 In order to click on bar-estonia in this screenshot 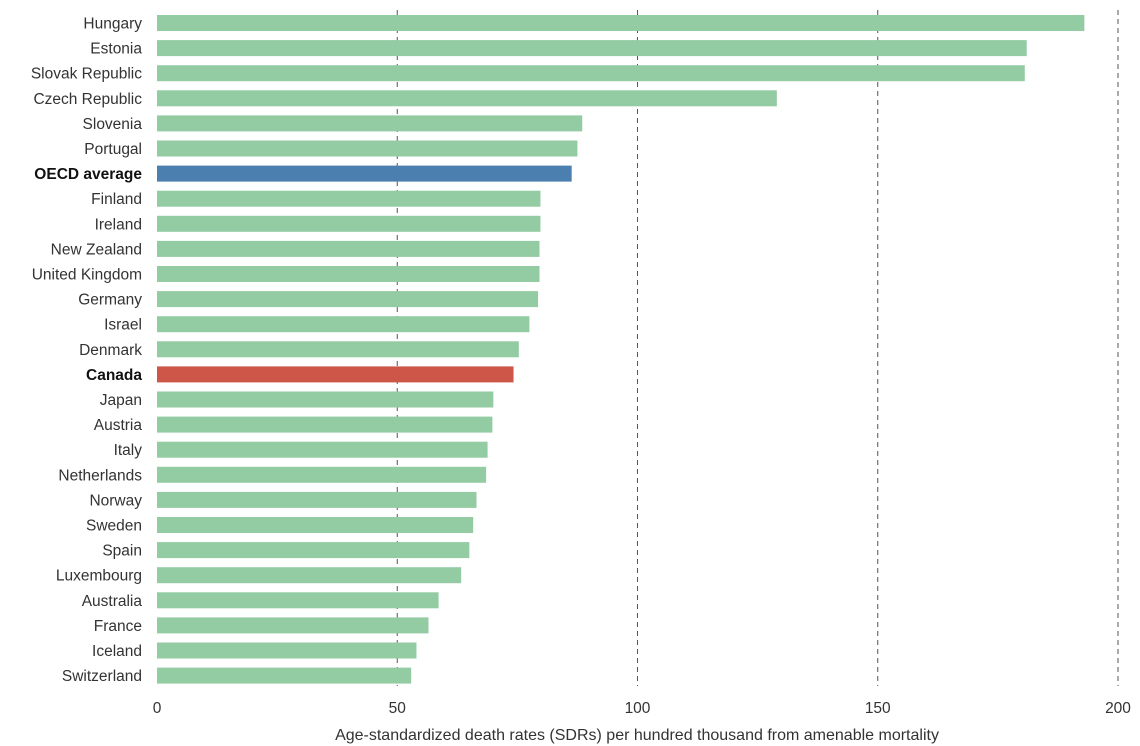, I will do `click(592, 48)`.